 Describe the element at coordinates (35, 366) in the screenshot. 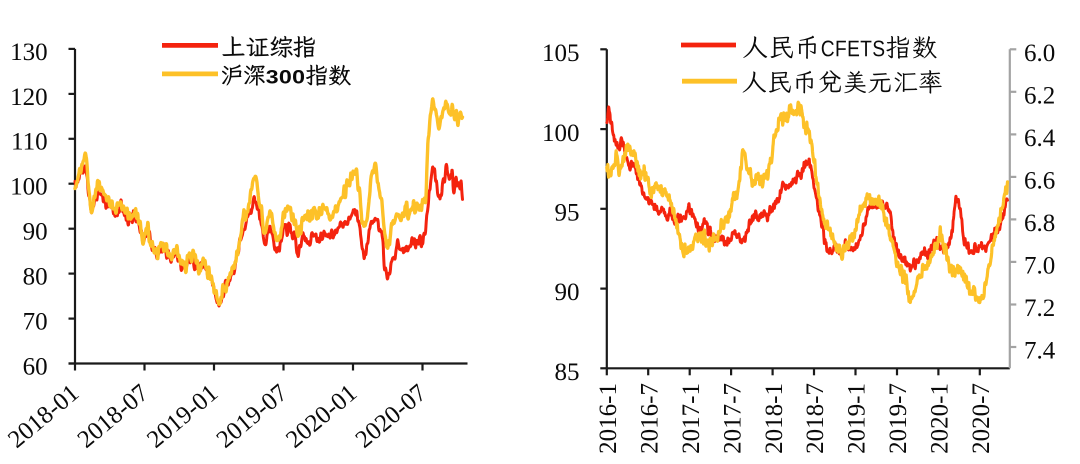

I see `svg-text: 60` at that location.